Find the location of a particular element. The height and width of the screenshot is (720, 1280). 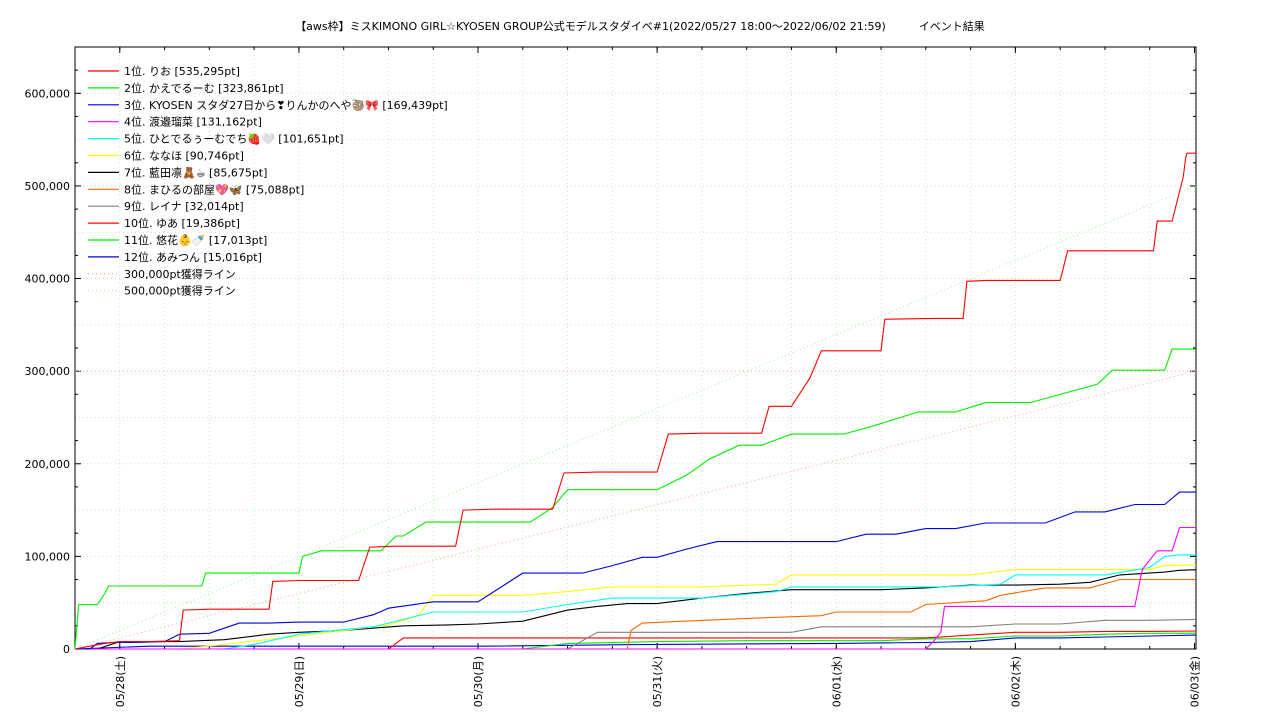

y-tick-label: 100,000 is located at coordinates (48, 556).